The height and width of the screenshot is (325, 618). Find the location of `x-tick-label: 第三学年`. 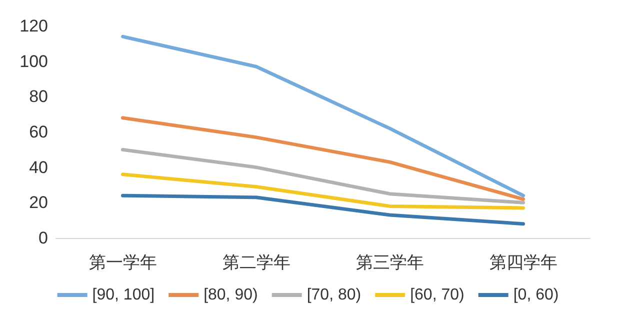

x-tick-label: 第三学年 is located at coordinates (390, 262).